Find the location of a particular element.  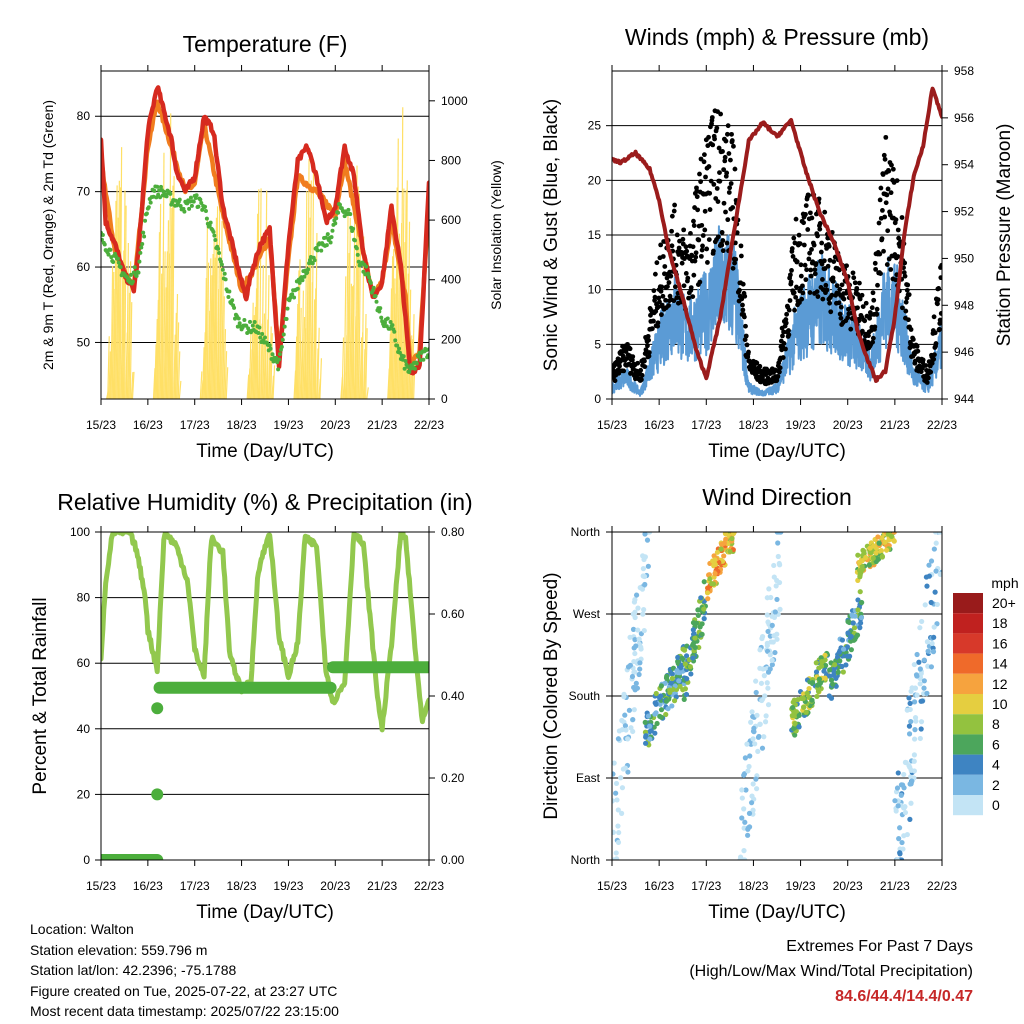

plot-area is located at coordinates (777, 241).